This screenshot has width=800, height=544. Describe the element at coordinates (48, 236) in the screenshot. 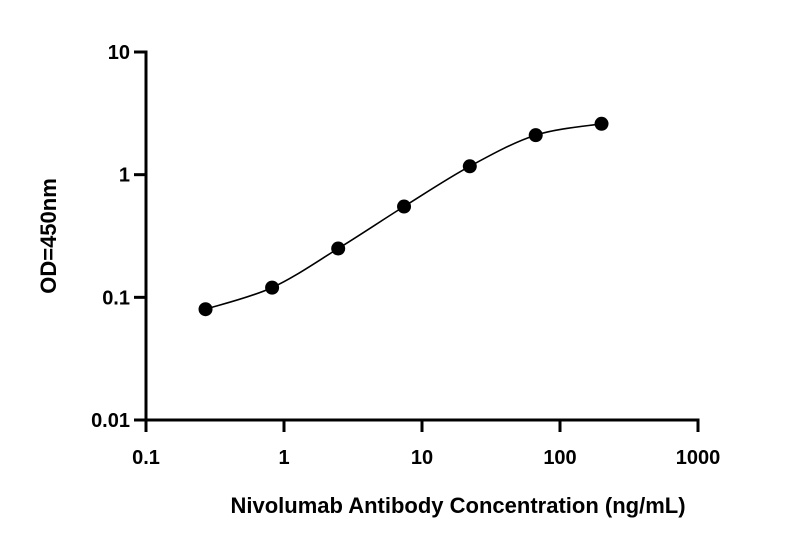

I see `y-axis-title: OD=450nm` at that location.